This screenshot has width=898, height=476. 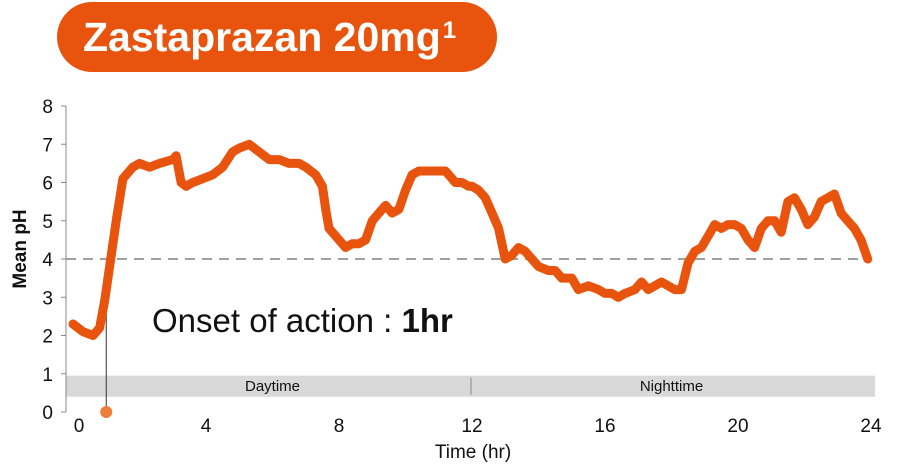 What do you see at coordinates (47, 184) in the screenshot?
I see `y-tick-label: 6` at bounding box center [47, 184].